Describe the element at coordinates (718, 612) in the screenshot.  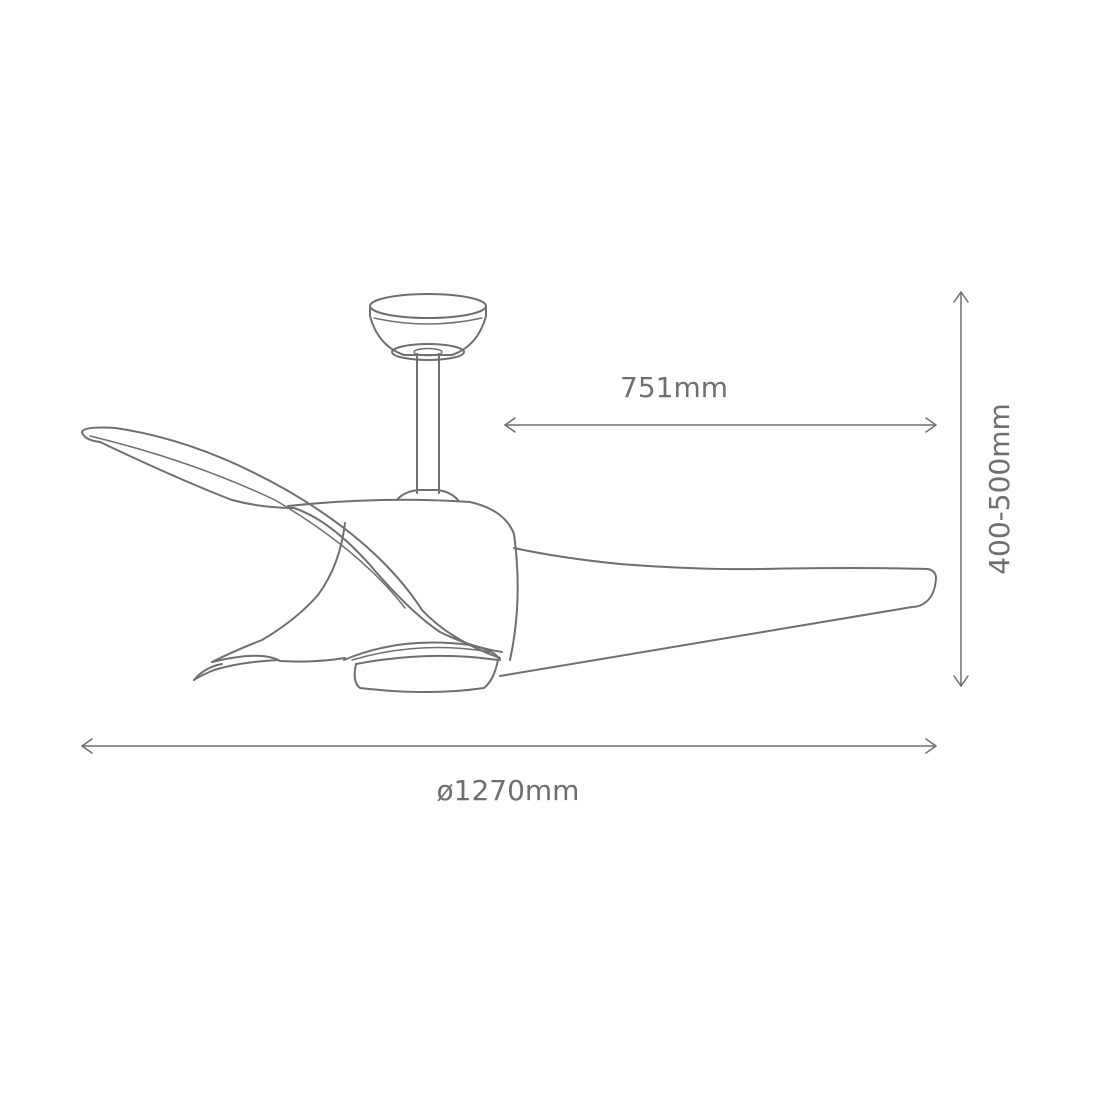
I see `blade-right` at that location.